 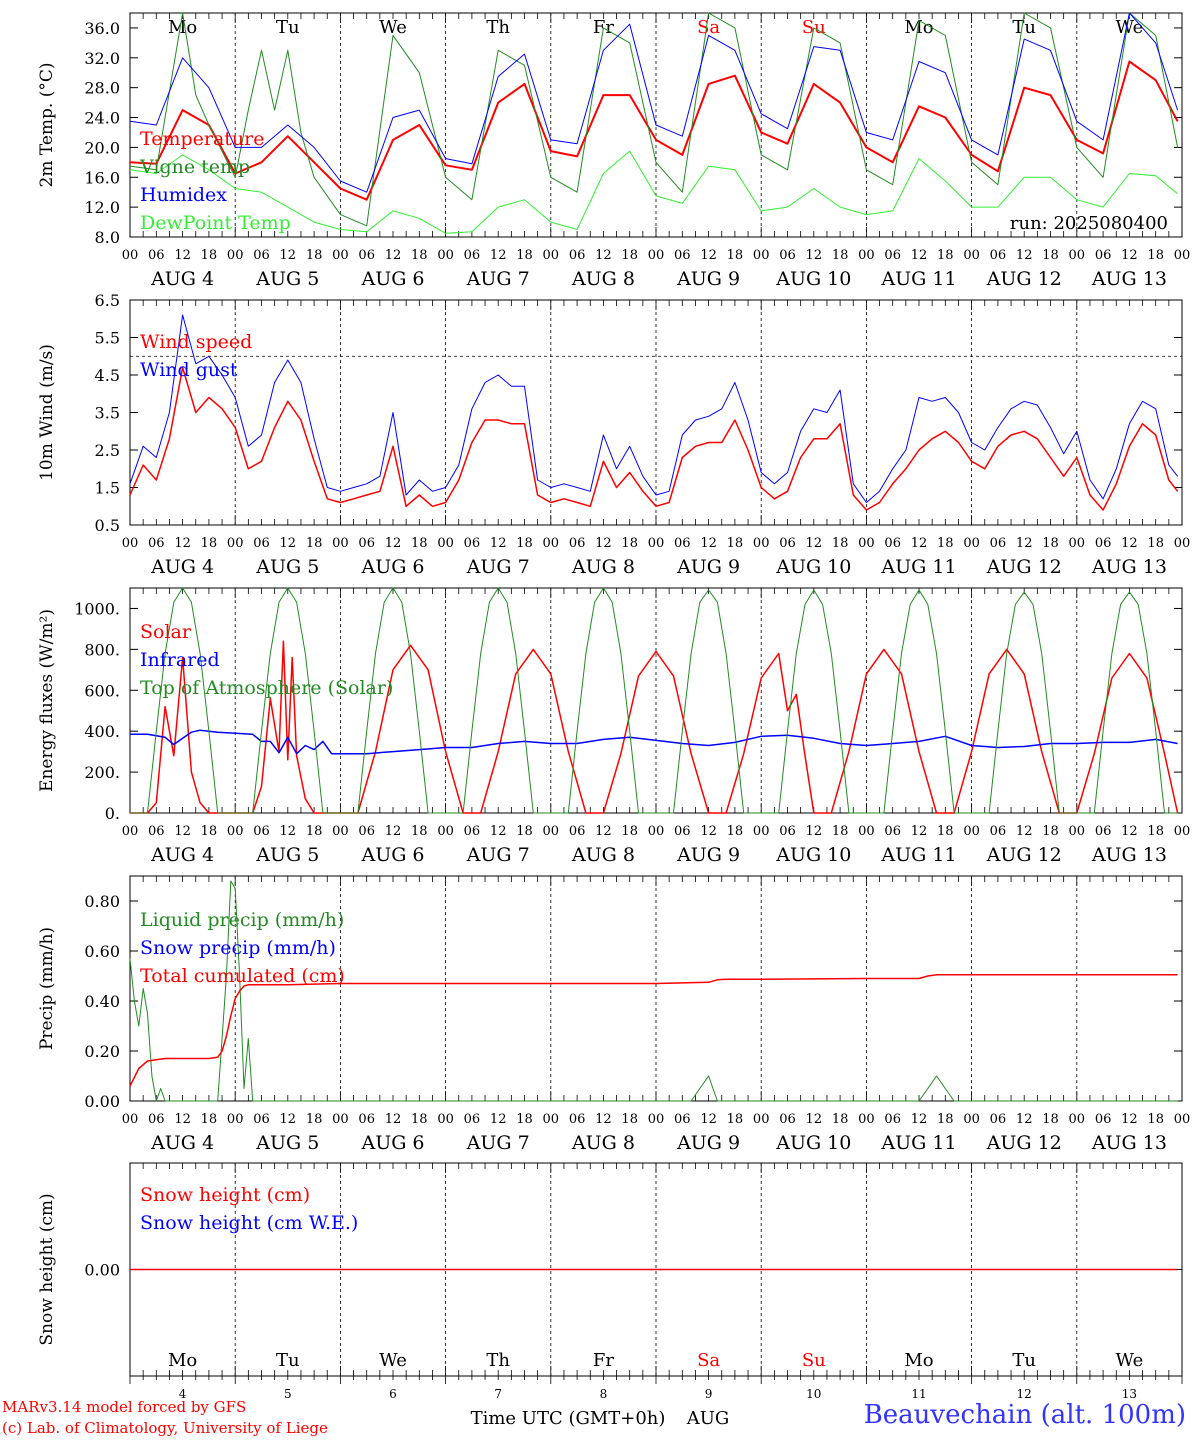 What do you see at coordinates (183, 195) in the screenshot?
I see `temperature-legend-entry: Humidex` at bounding box center [183, 195].